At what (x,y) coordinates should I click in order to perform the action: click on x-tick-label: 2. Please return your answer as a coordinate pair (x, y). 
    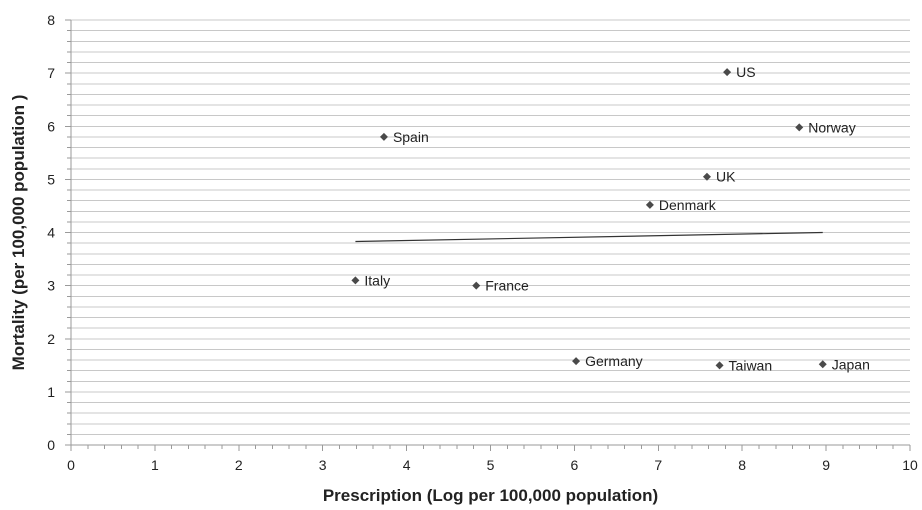
    Looking at the image, I should click on (239, 465).